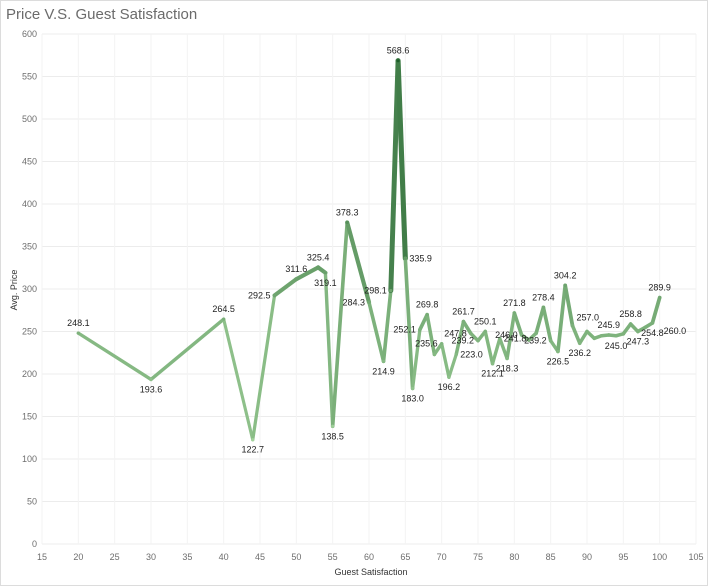  I want to click on x-tick-label: 95, so click(623, 557).